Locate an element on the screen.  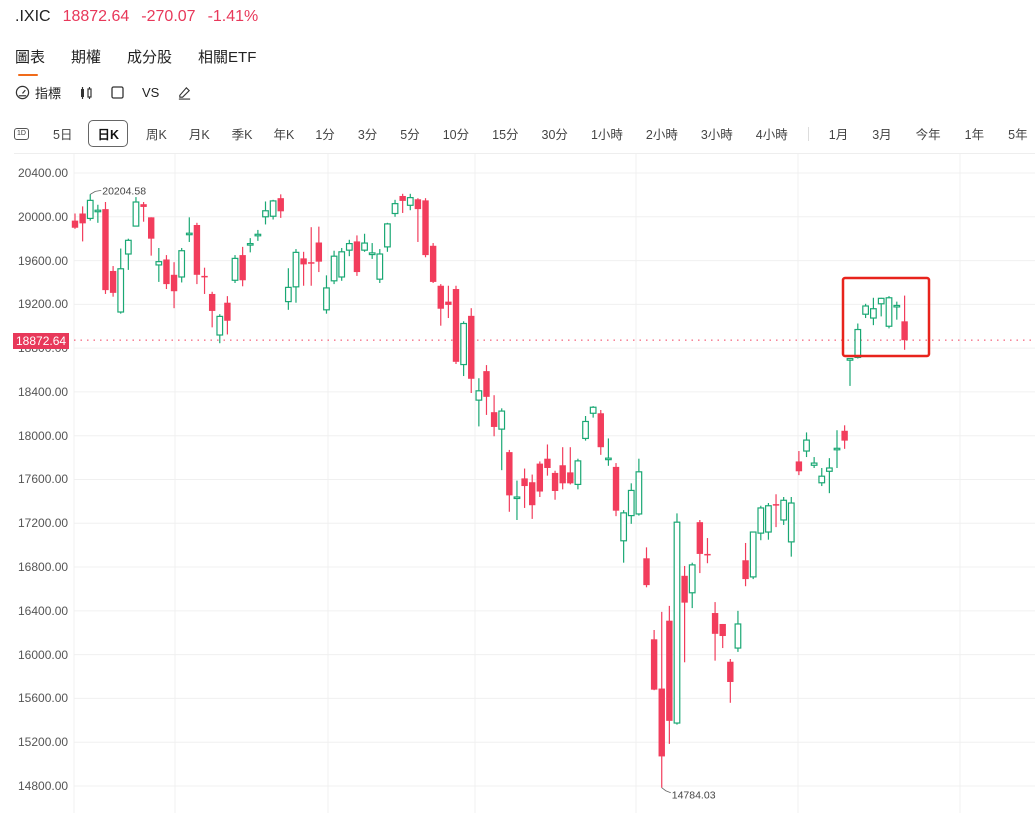
period-10min: 10分 is located at coordinates (456, 135).